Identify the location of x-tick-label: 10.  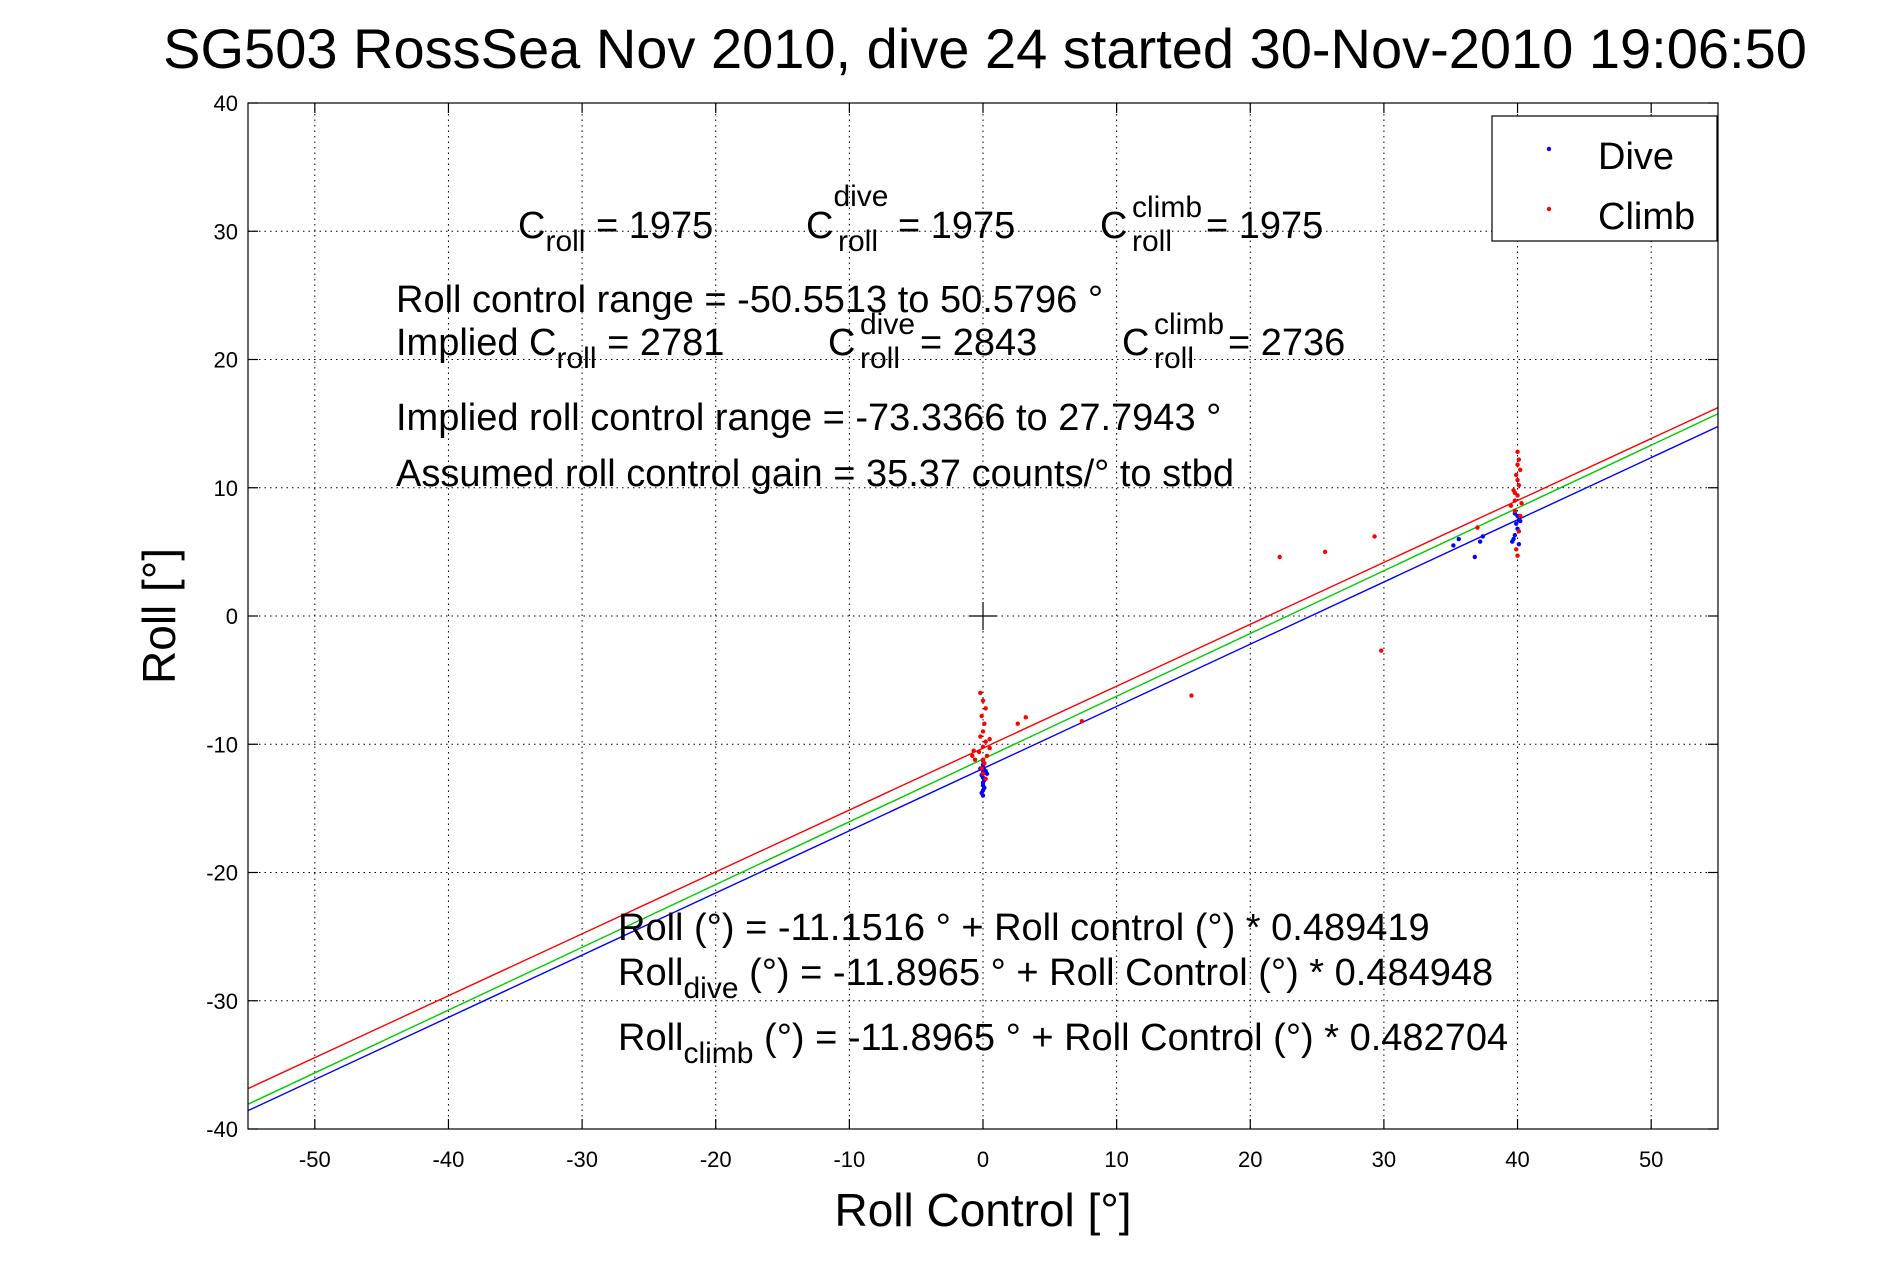
(1116, 1159).